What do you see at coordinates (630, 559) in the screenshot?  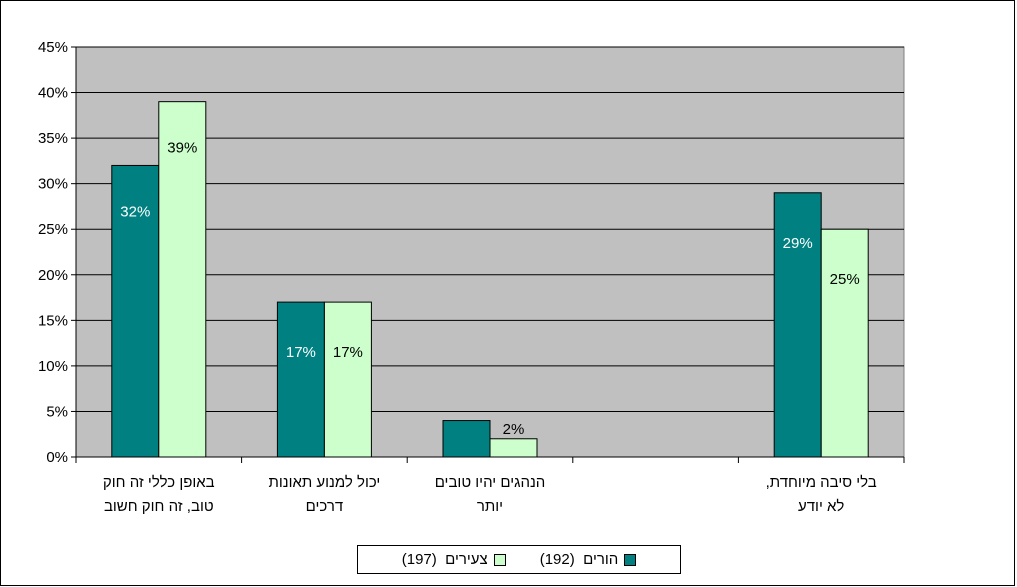 I see `legend-swatch-parents` at bounding box center [630, 559].